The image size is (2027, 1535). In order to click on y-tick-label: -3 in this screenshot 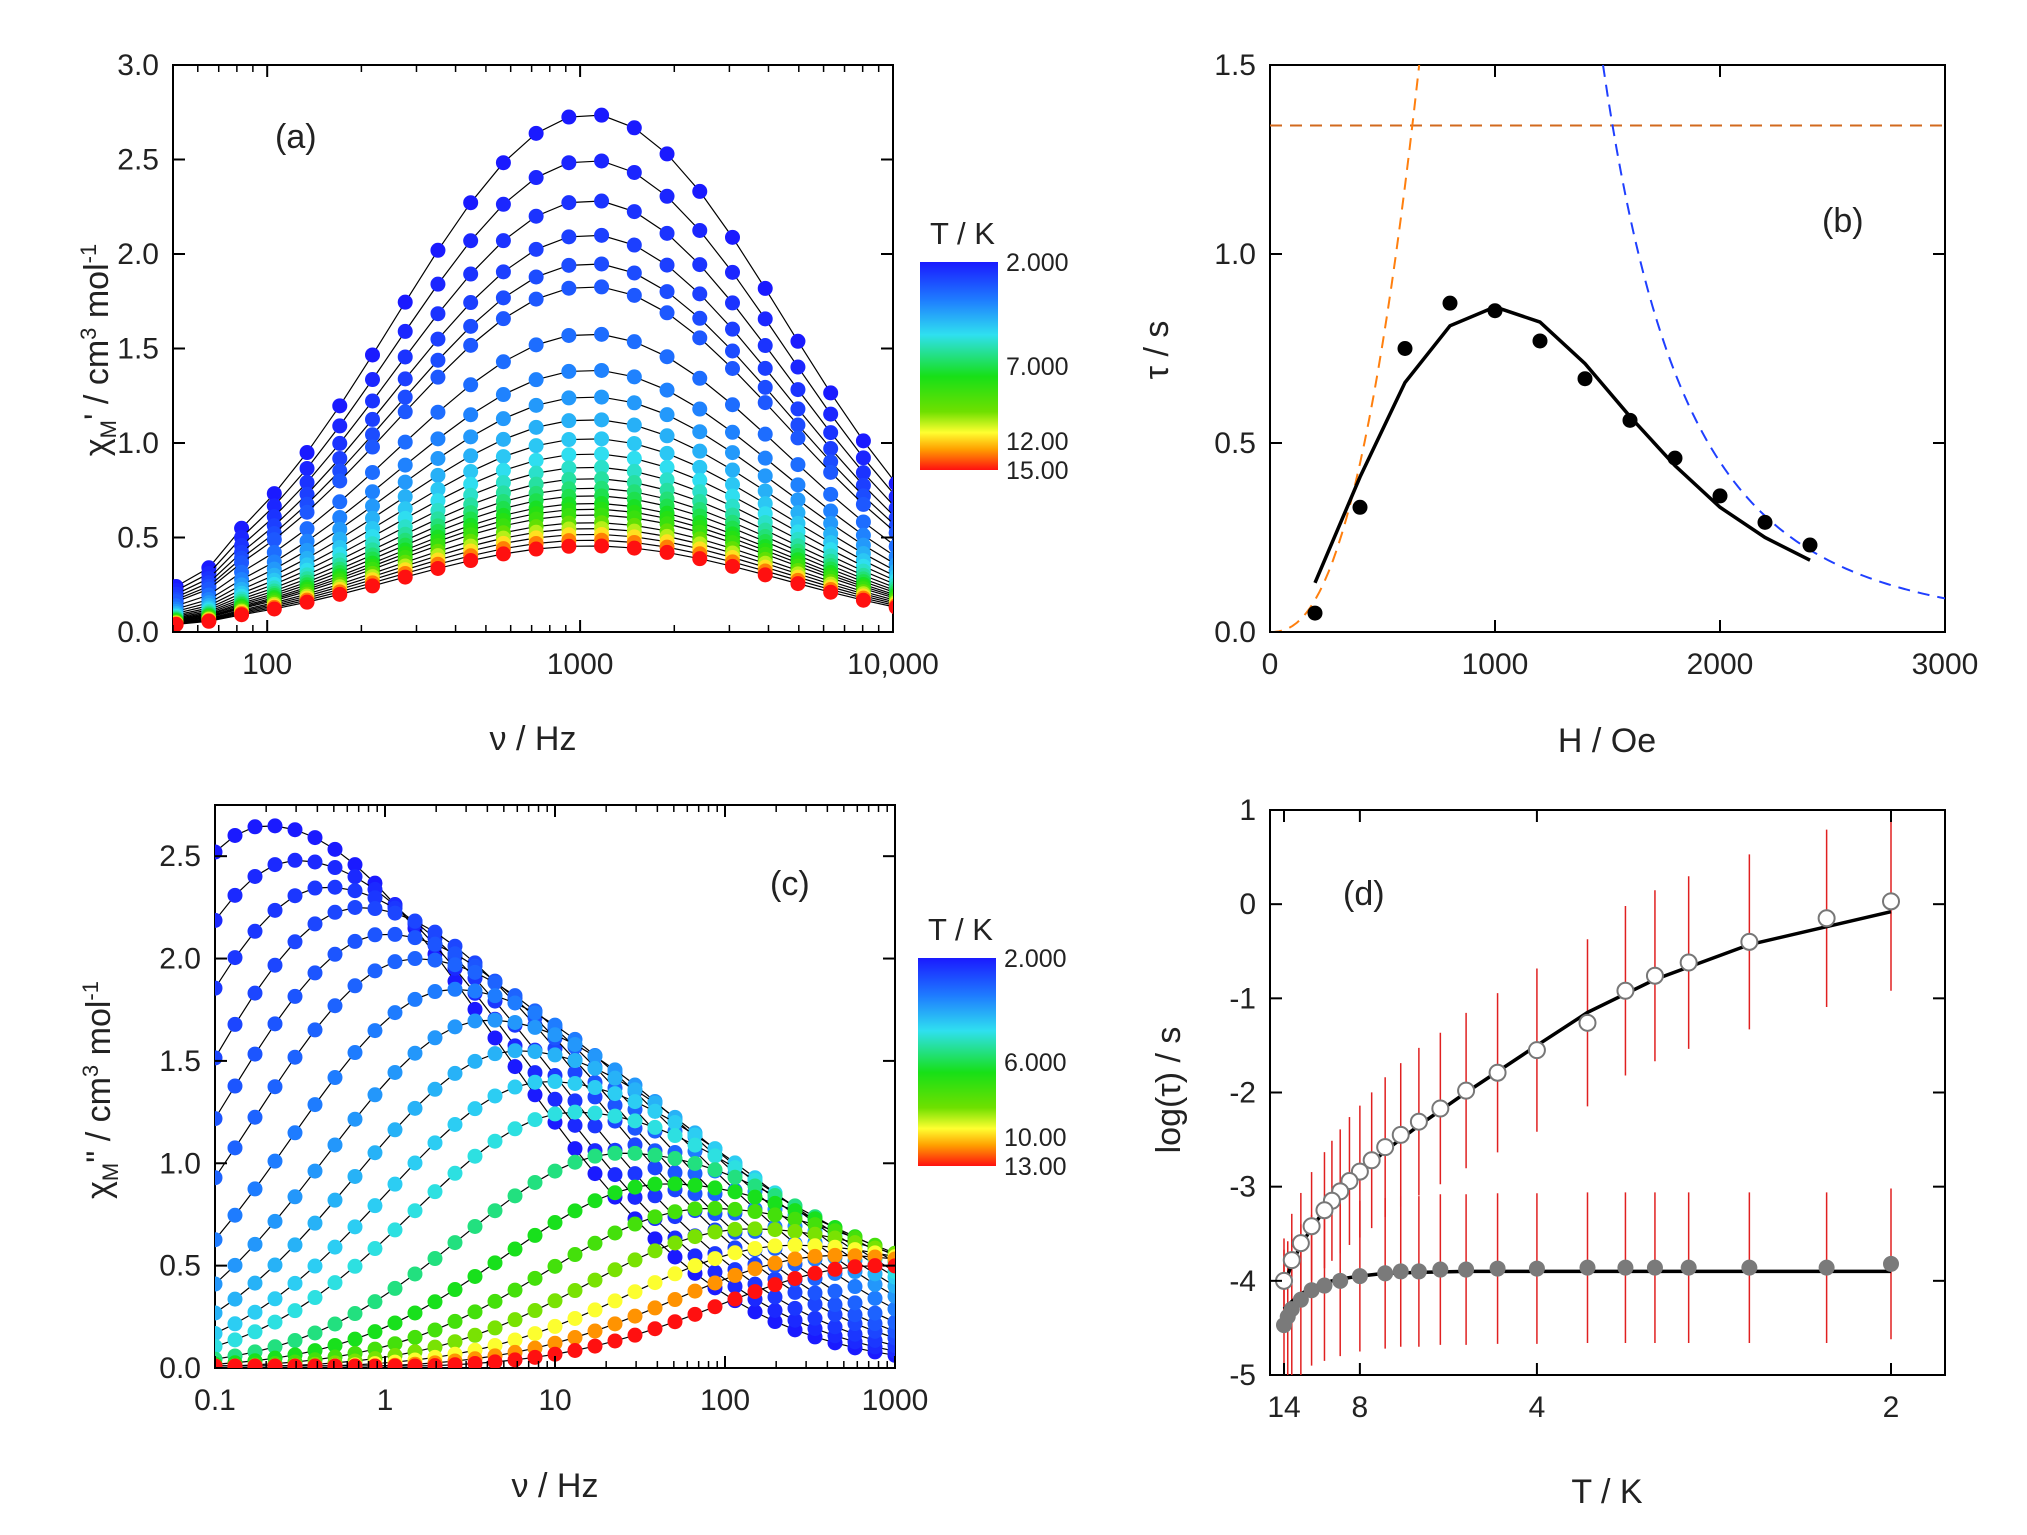, I will do `click(1242, 1187)`.